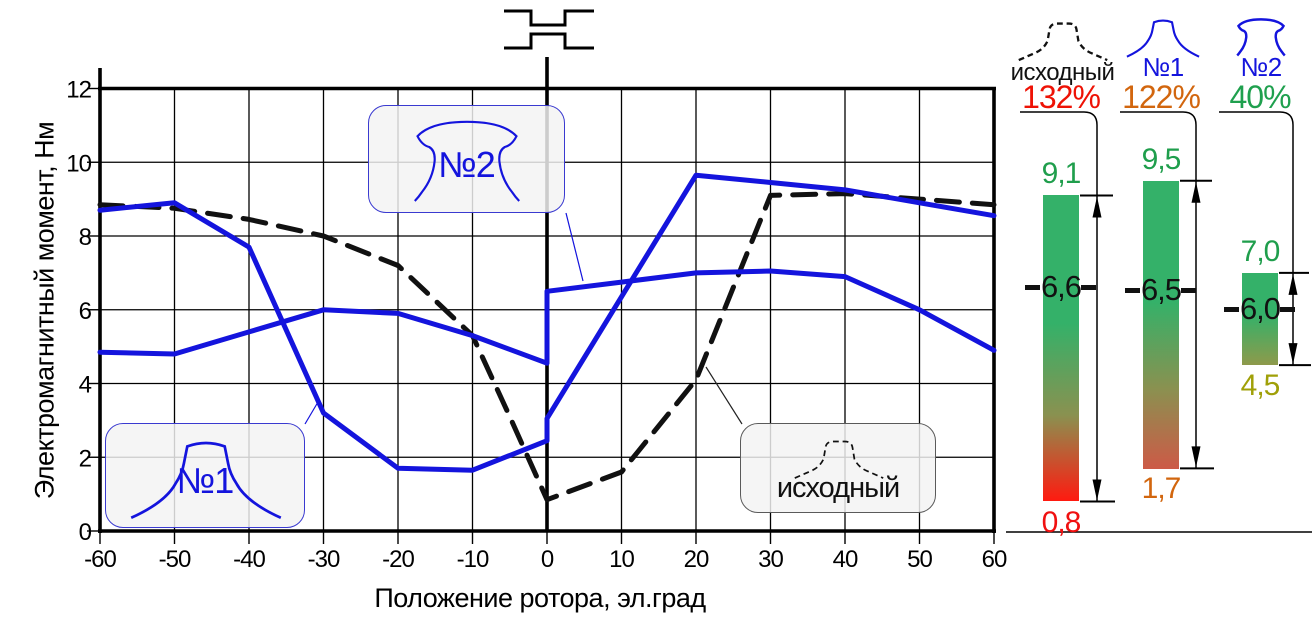  I want to click on x-tick-label: 0, so click(547, 559).